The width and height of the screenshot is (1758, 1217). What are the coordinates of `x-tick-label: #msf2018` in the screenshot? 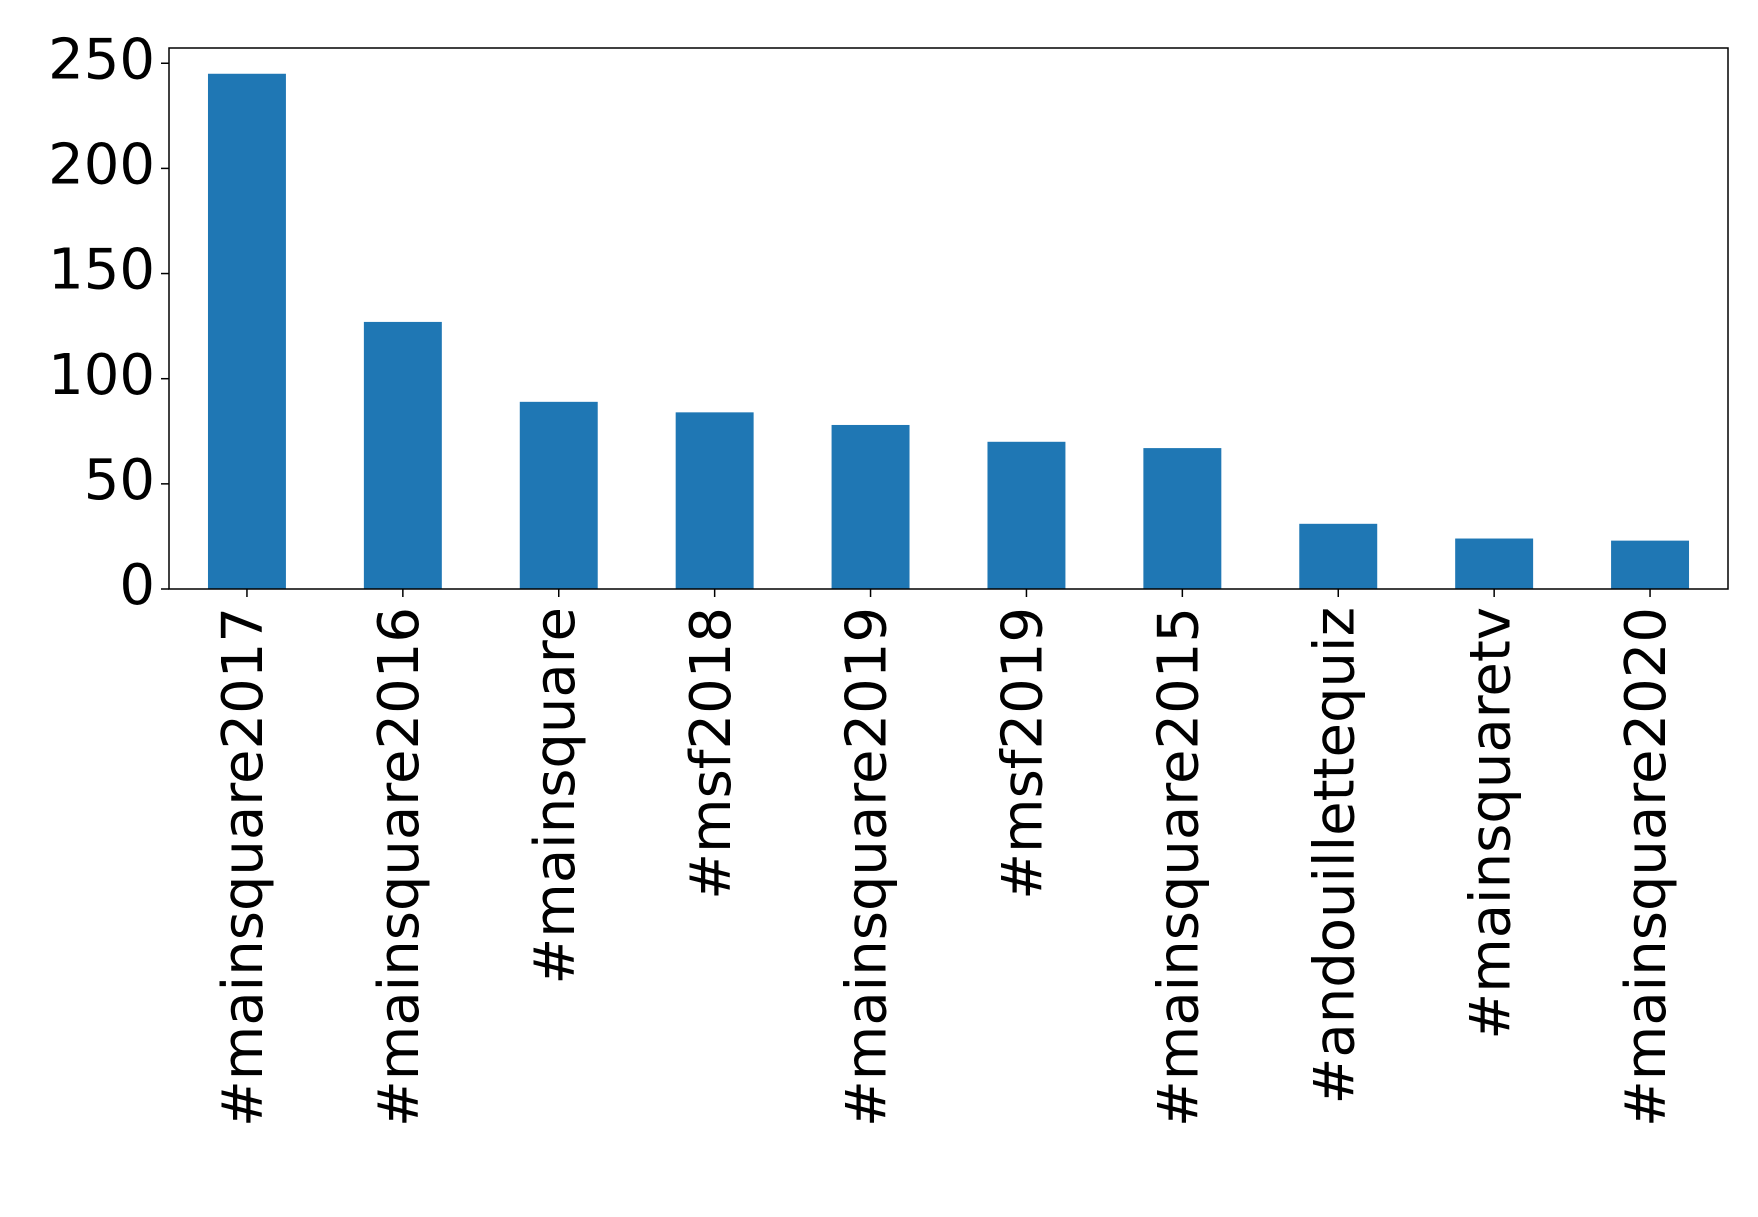 It's located at (711, 753).